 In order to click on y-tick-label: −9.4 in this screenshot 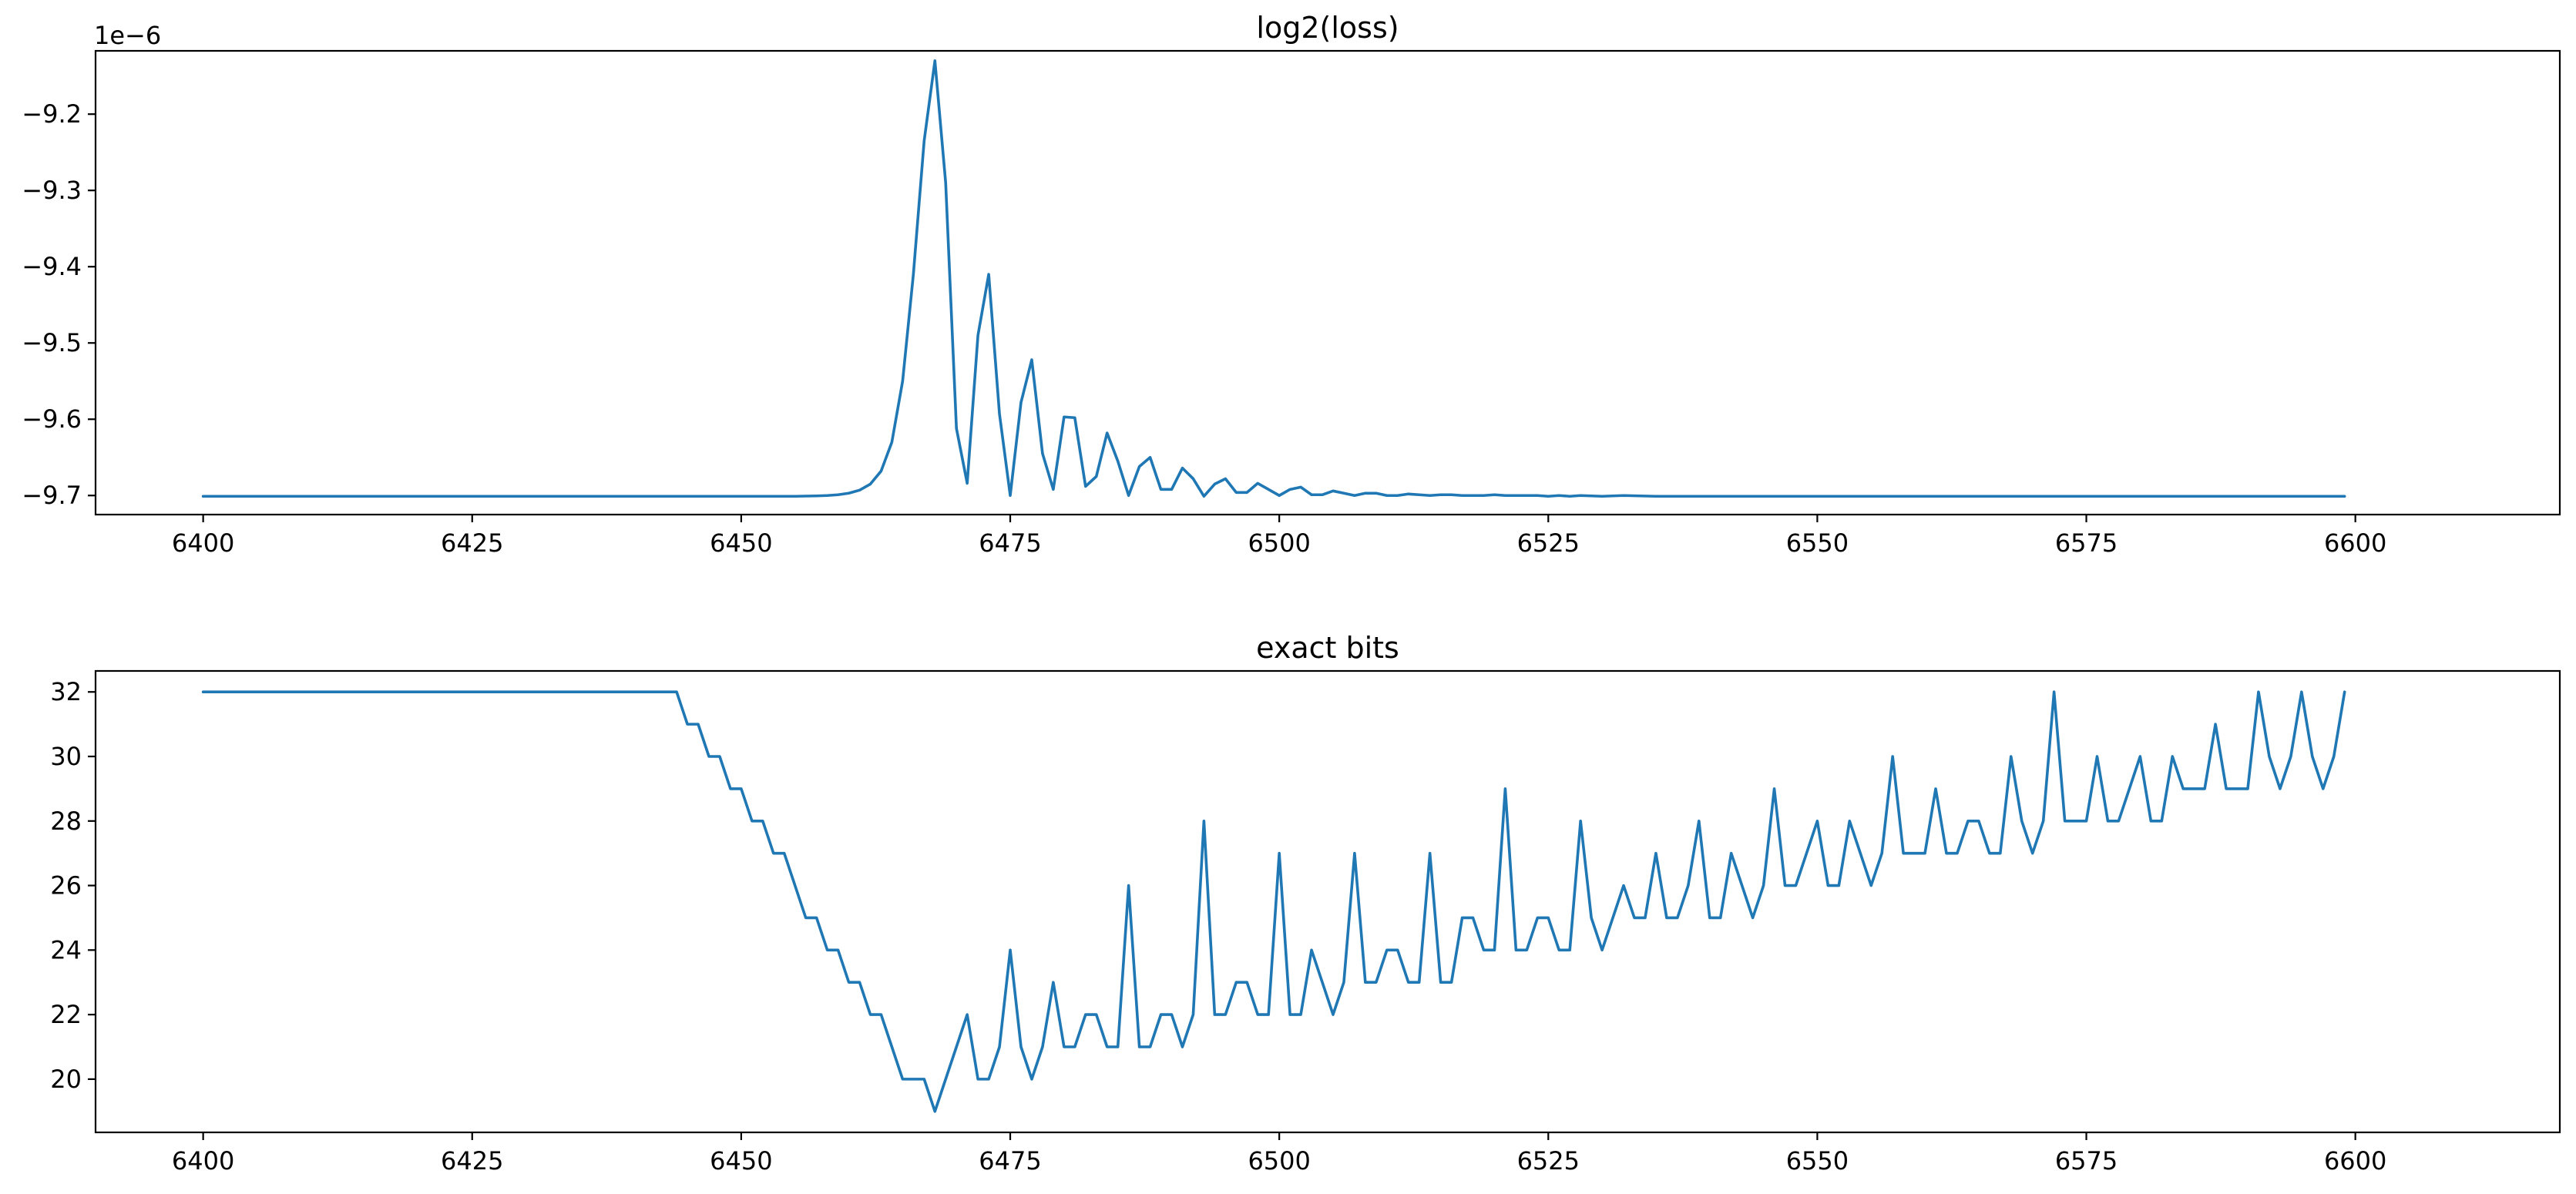, I will do `click(52, 266)`.